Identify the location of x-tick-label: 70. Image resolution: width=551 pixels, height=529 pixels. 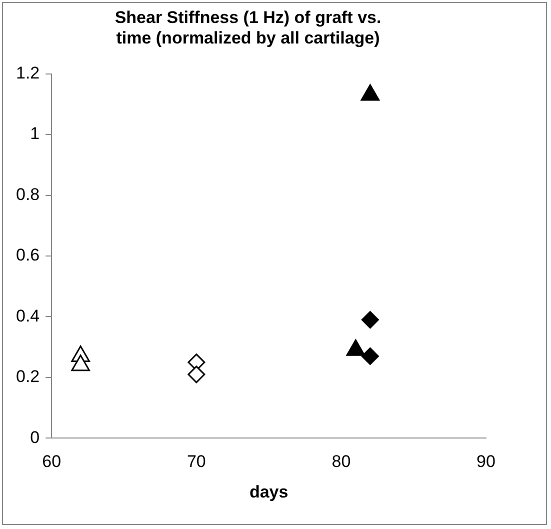
(196, 462).